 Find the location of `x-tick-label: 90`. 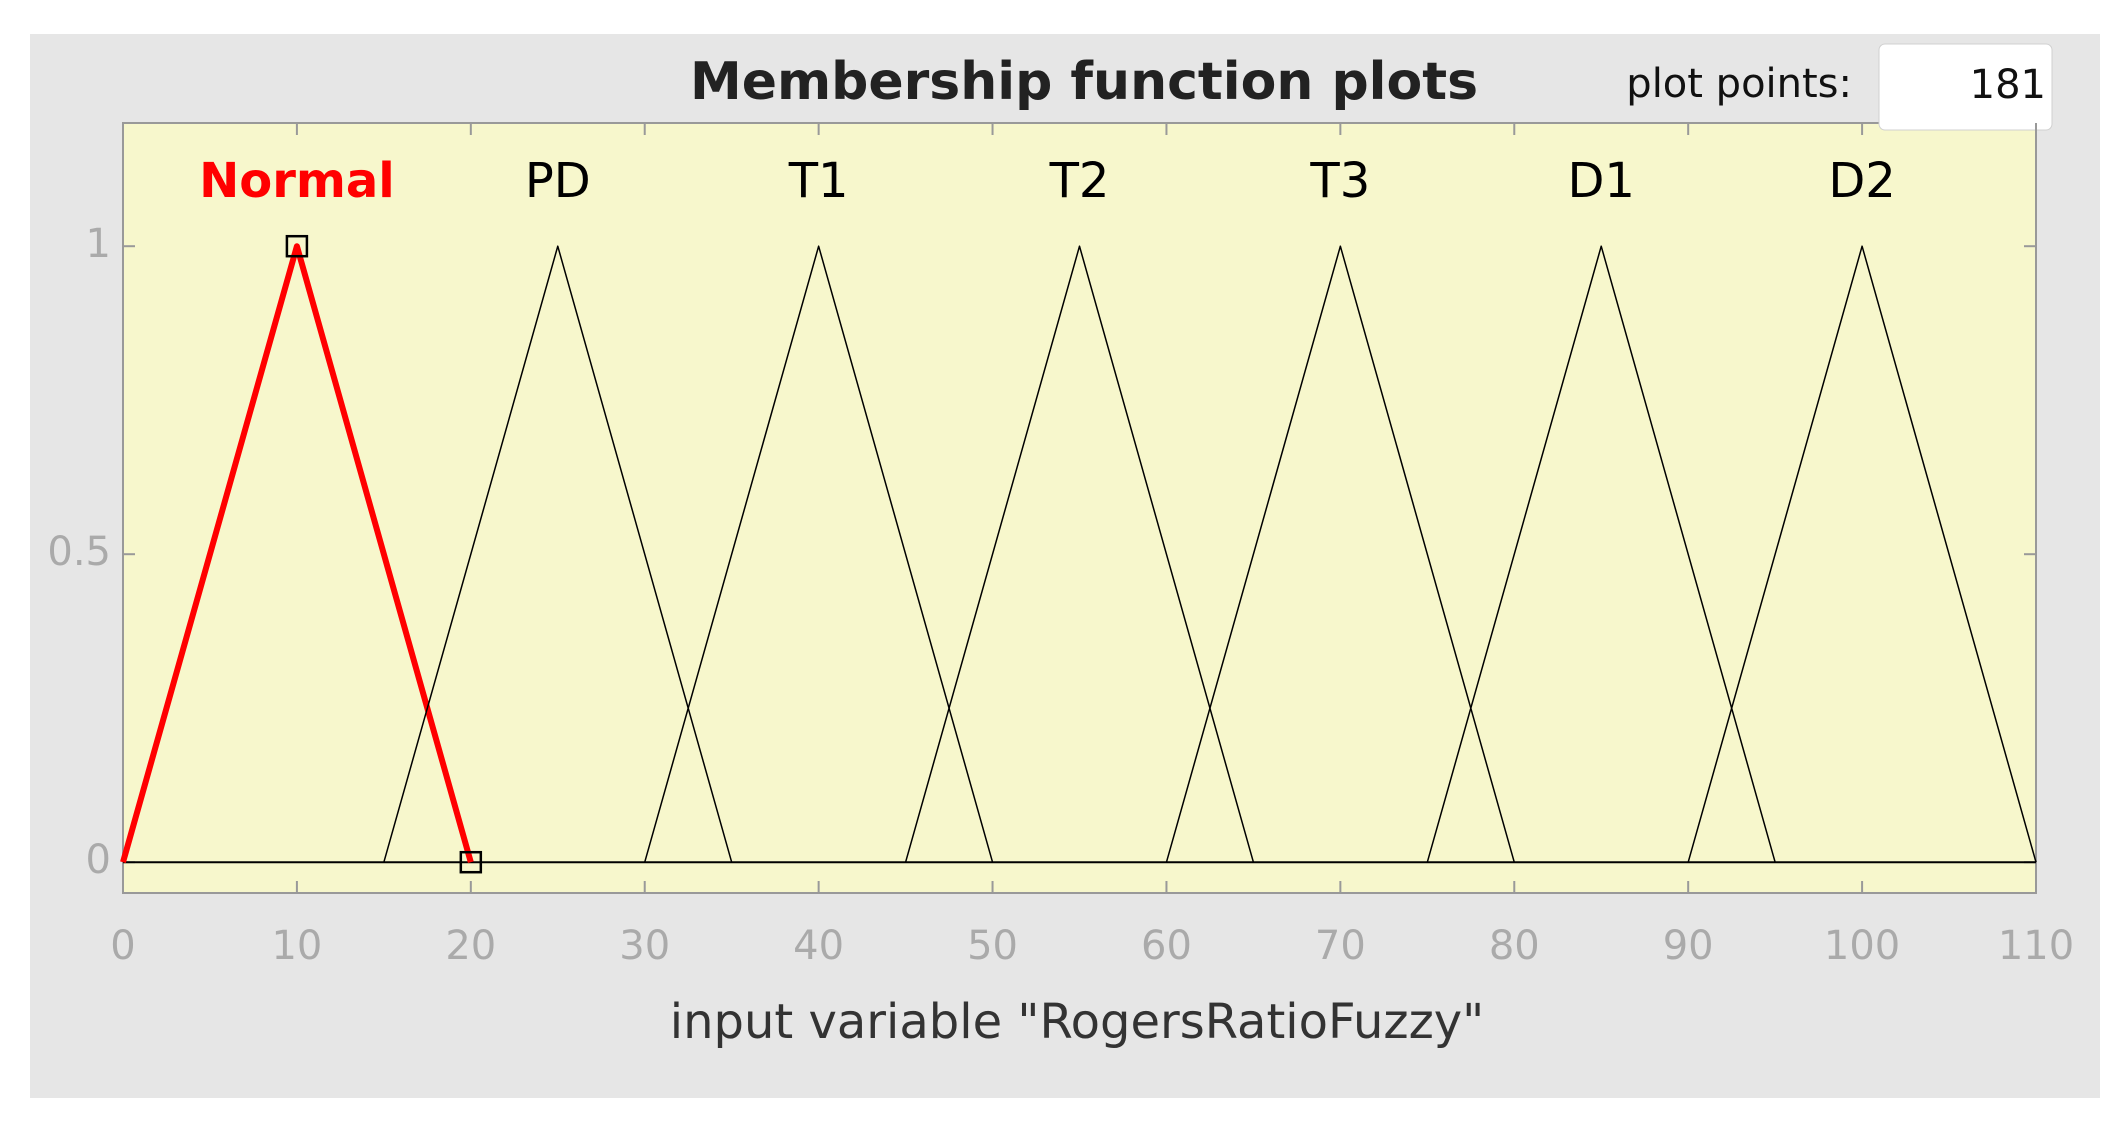

x-tick-label: 90 is located at coordinates (1688, 946).